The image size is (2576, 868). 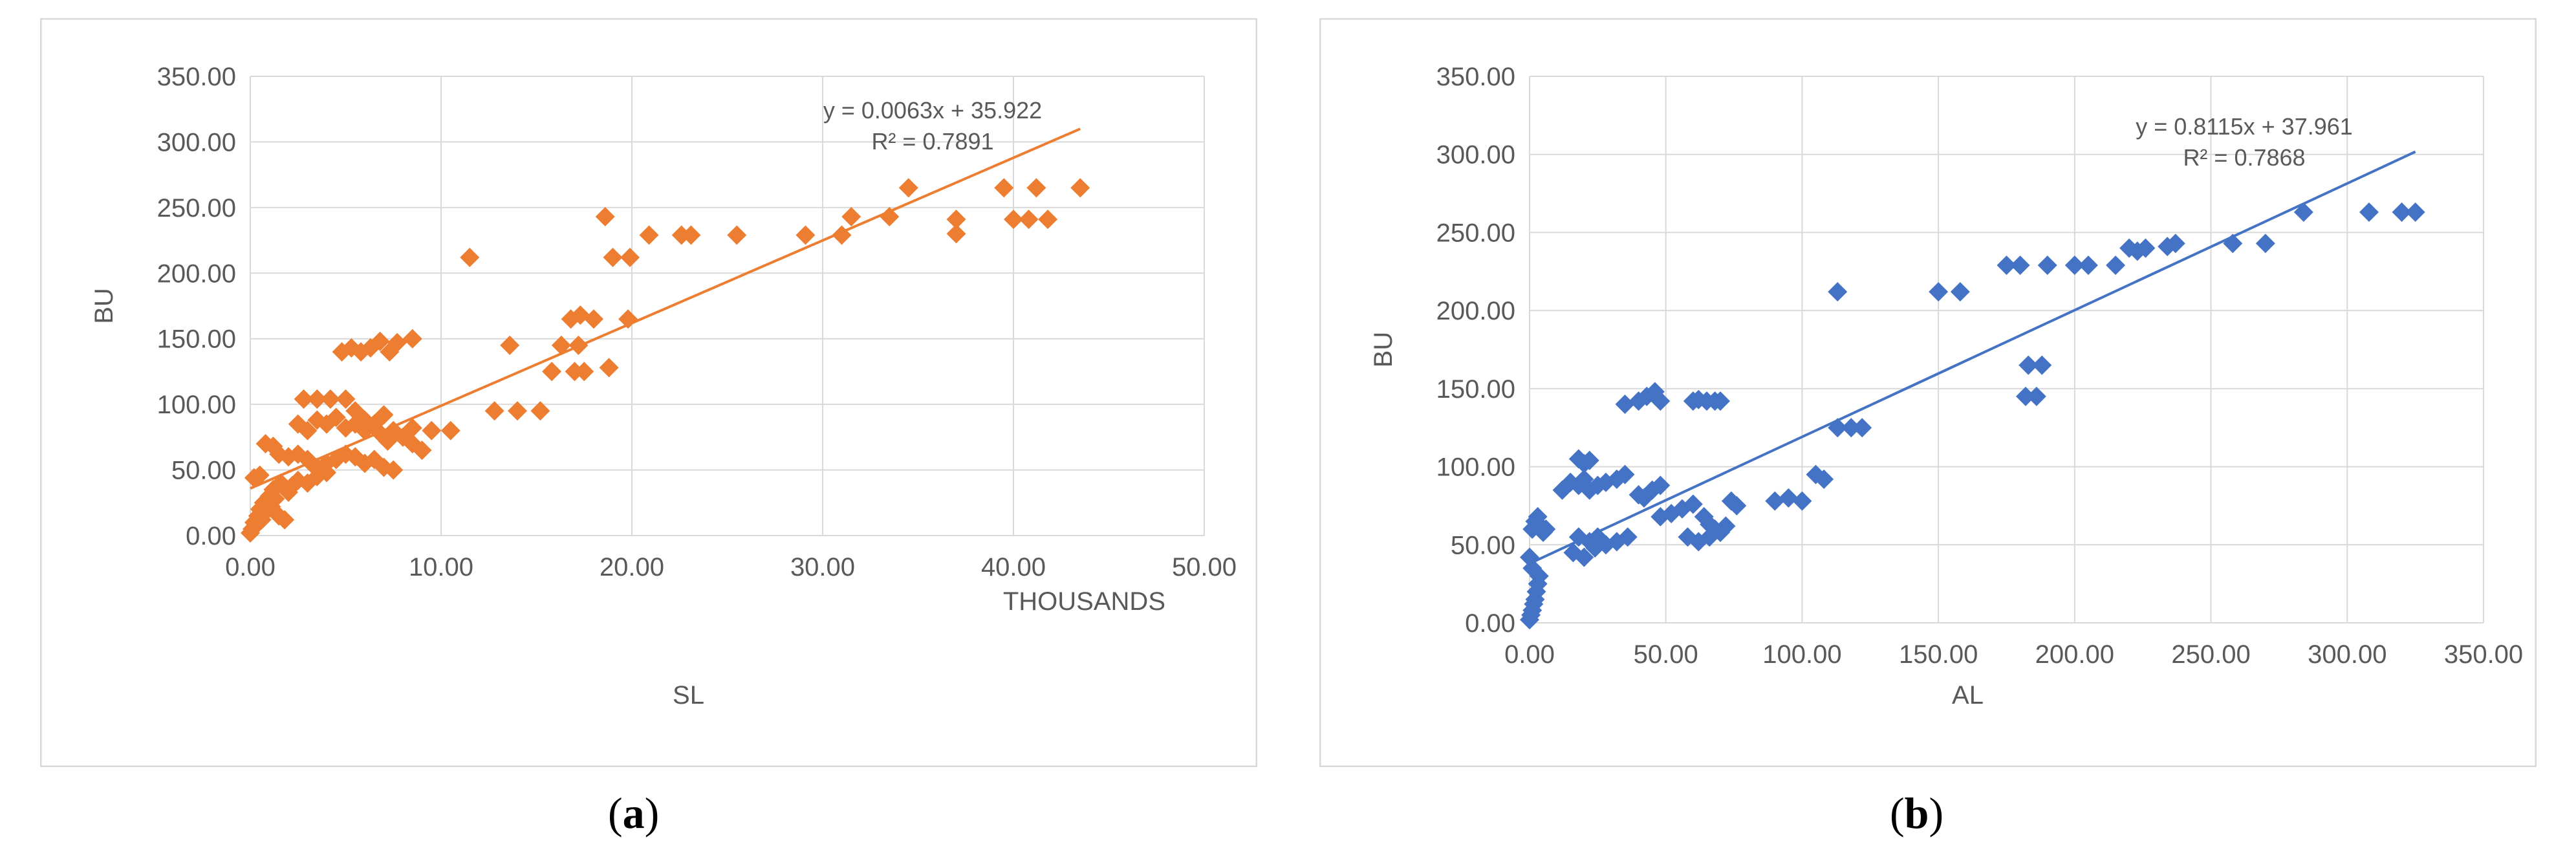 What do you see at coordinates (822, 567) in the screenshot?
I see `x-tick-label: 30.00` at bounding box center [822, 567].